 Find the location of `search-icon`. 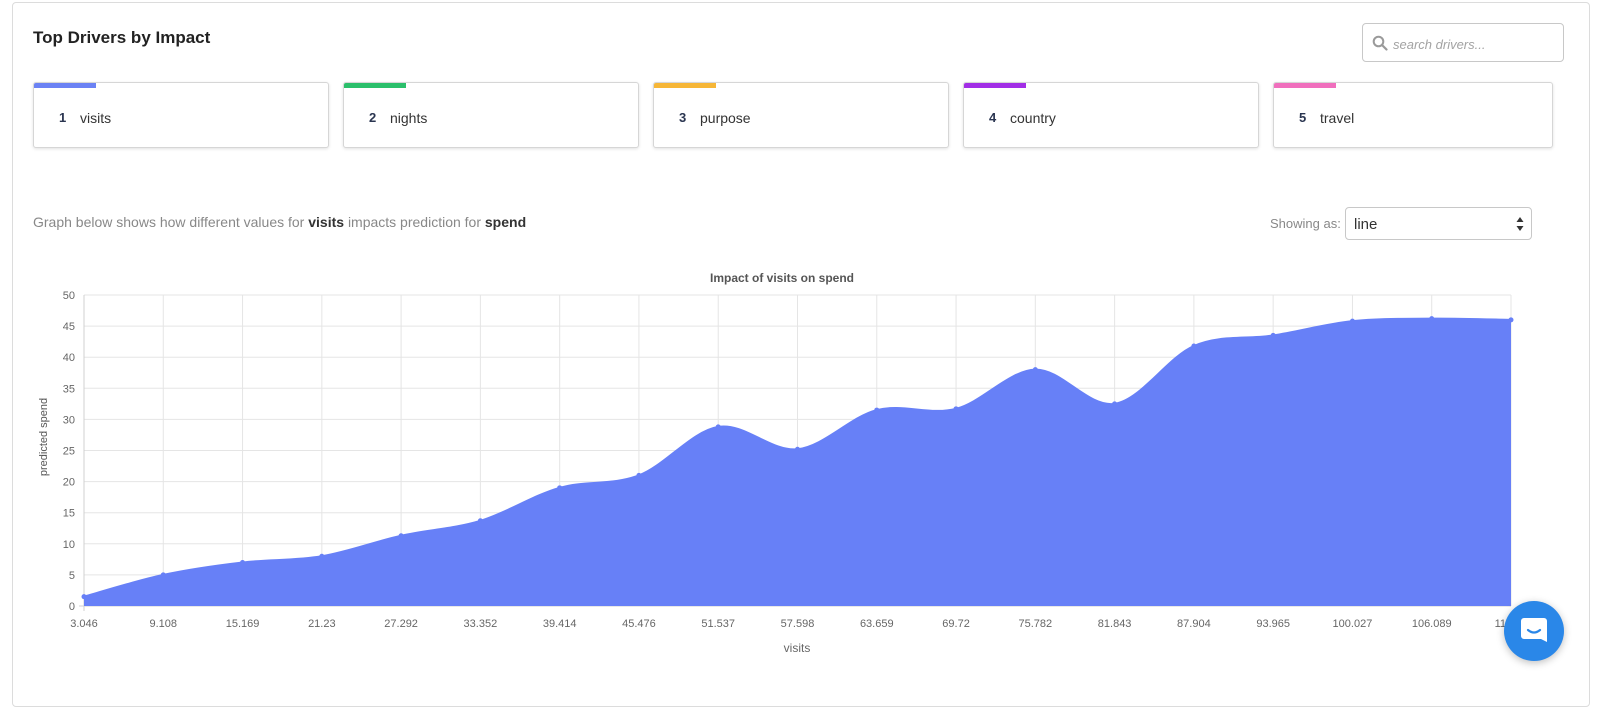

search-icon is located at coordinates (1380, 43).